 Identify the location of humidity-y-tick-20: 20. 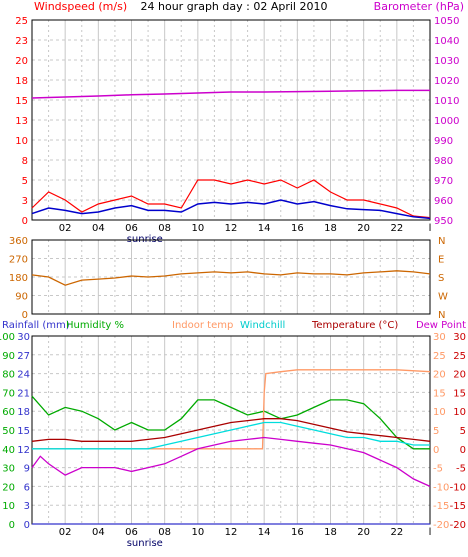
(8, 487).